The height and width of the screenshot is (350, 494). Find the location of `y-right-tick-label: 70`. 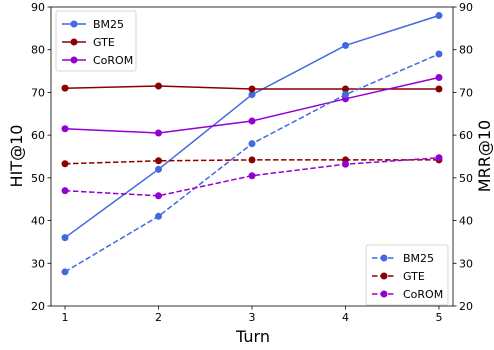

y-right-tick-label: 70 is located at coordinates (466, 92).